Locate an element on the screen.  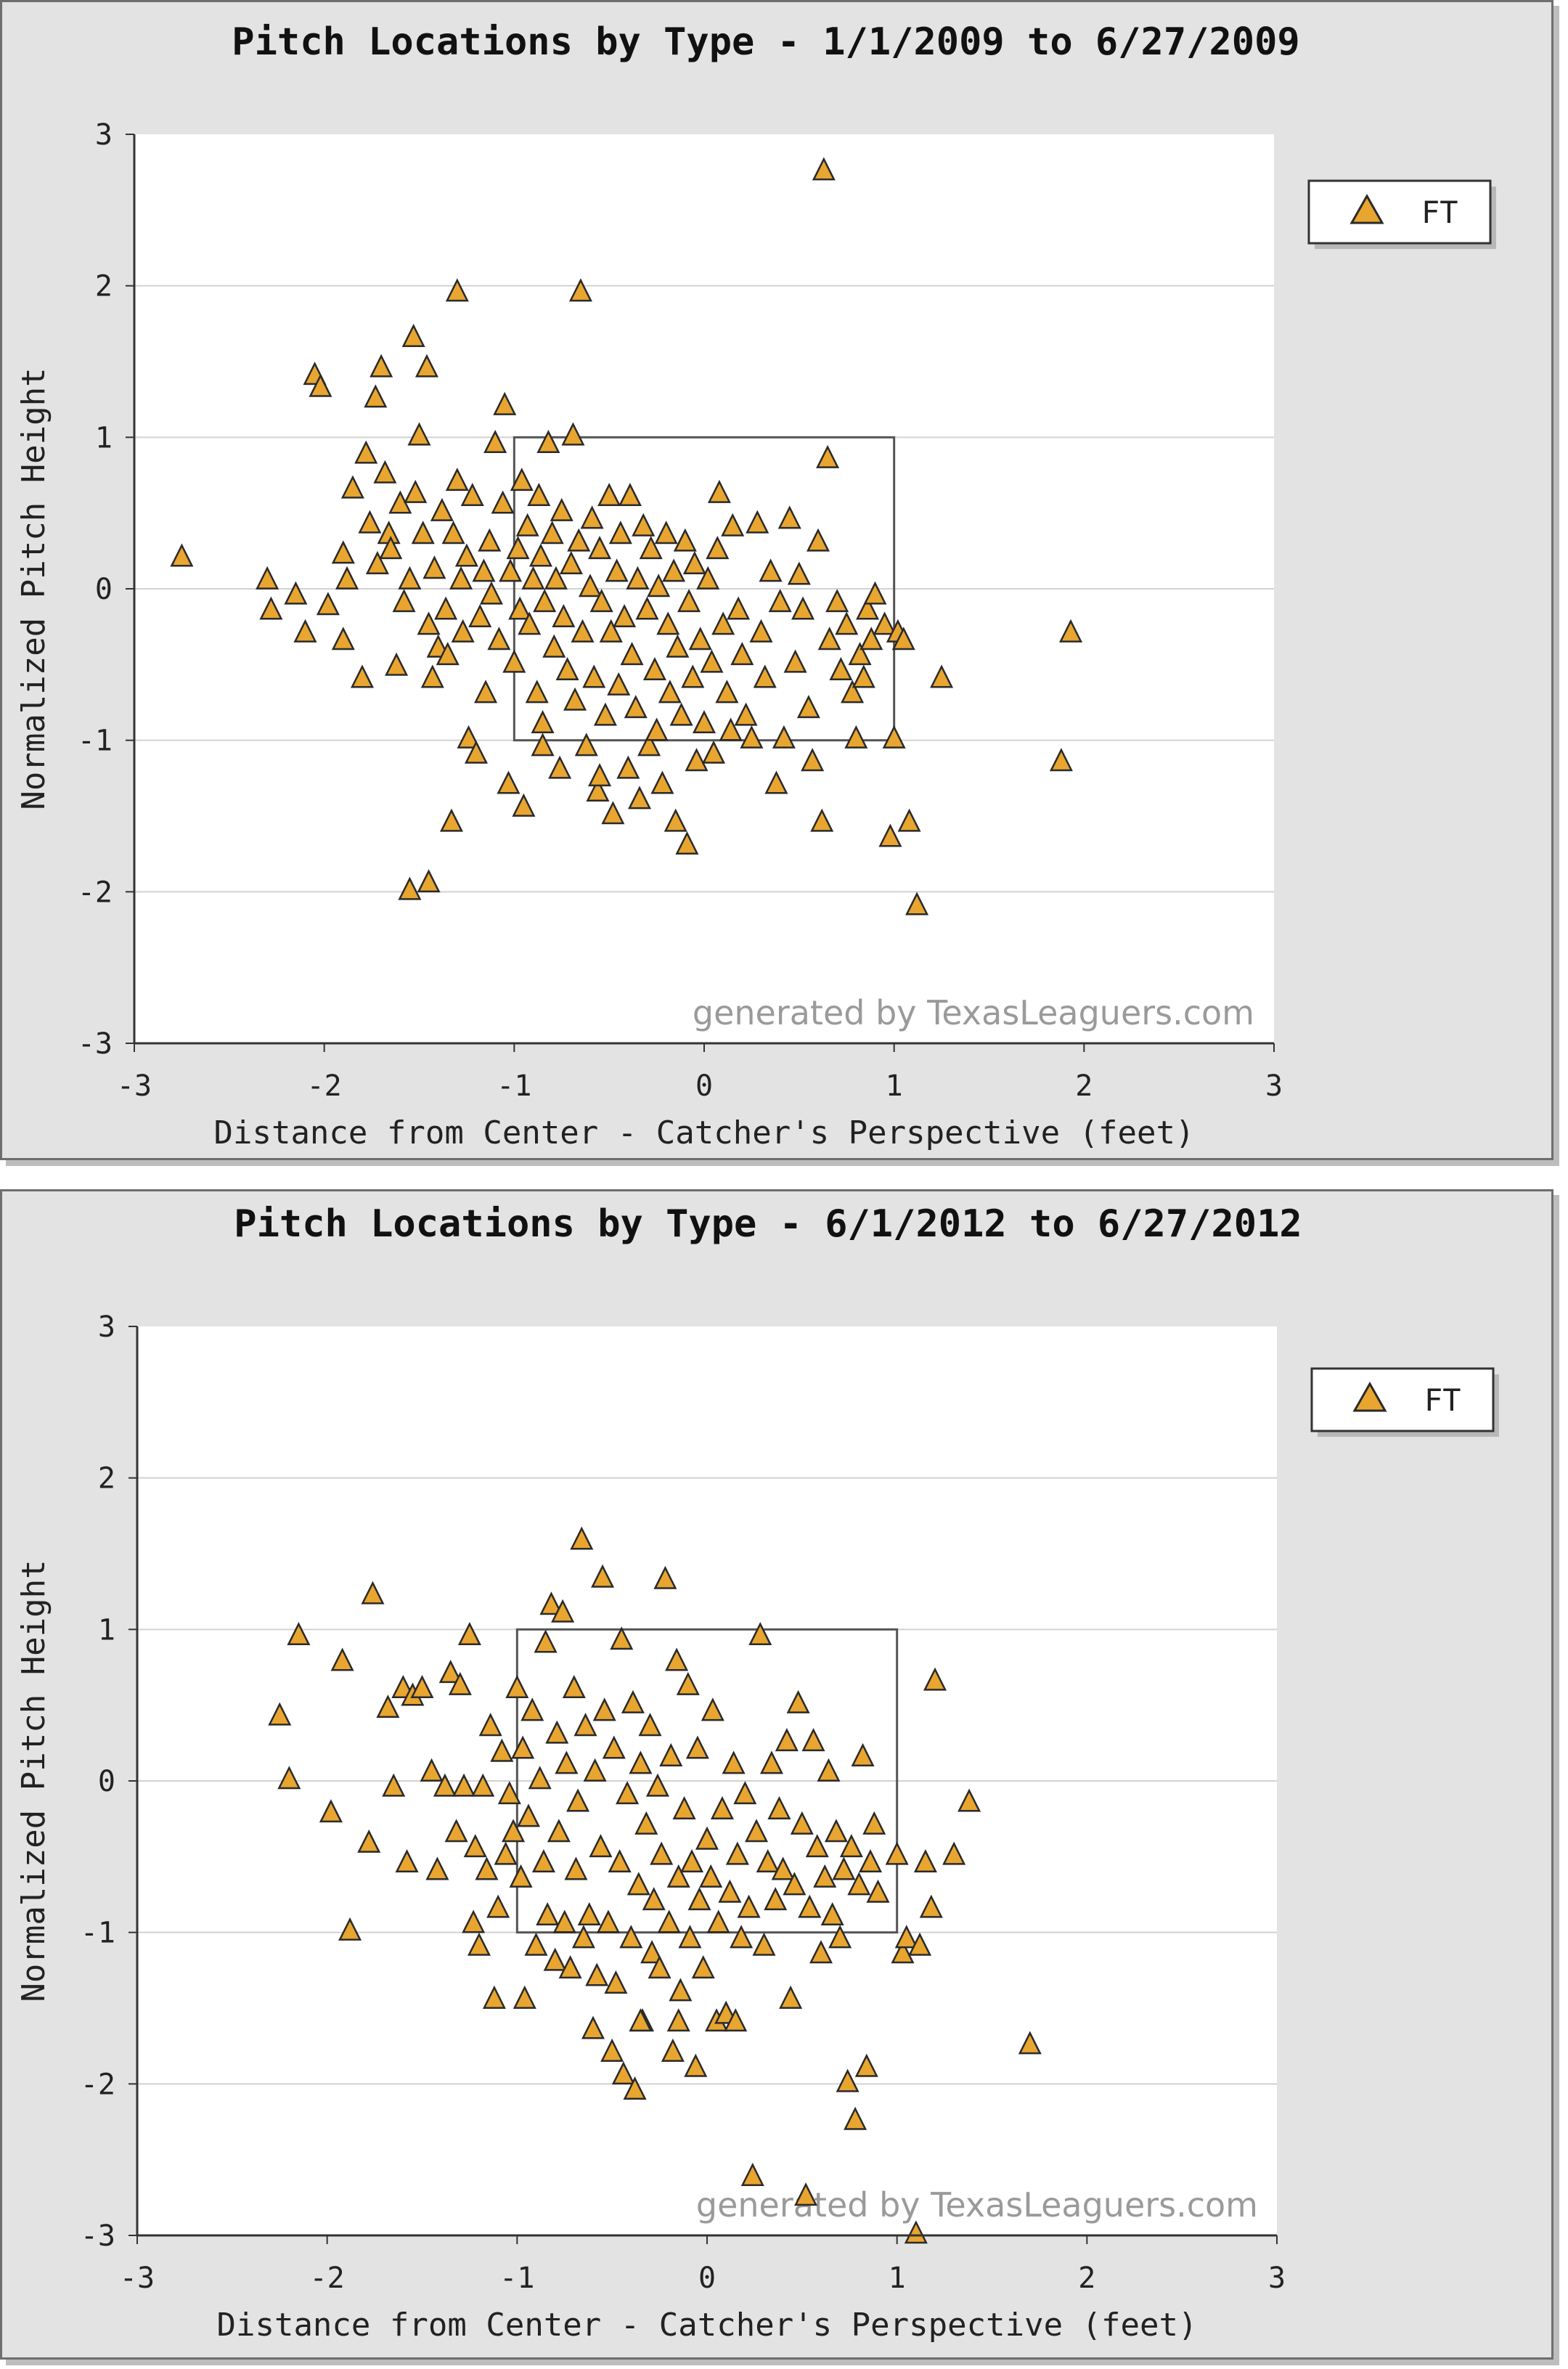
x-tick-label: 1 is located at coordinates (897, 2278).